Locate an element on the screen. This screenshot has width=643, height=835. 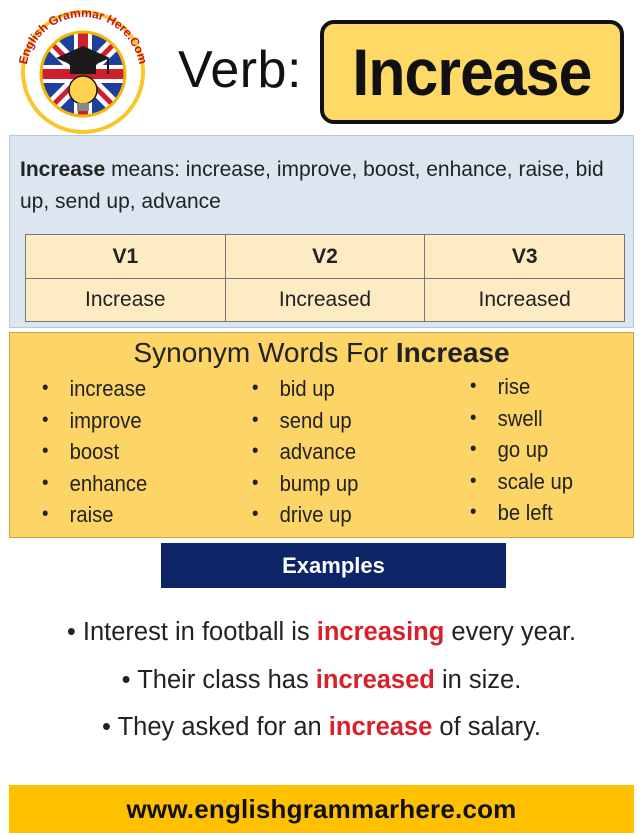
list-item: boost is located at coordinates (94, 452).